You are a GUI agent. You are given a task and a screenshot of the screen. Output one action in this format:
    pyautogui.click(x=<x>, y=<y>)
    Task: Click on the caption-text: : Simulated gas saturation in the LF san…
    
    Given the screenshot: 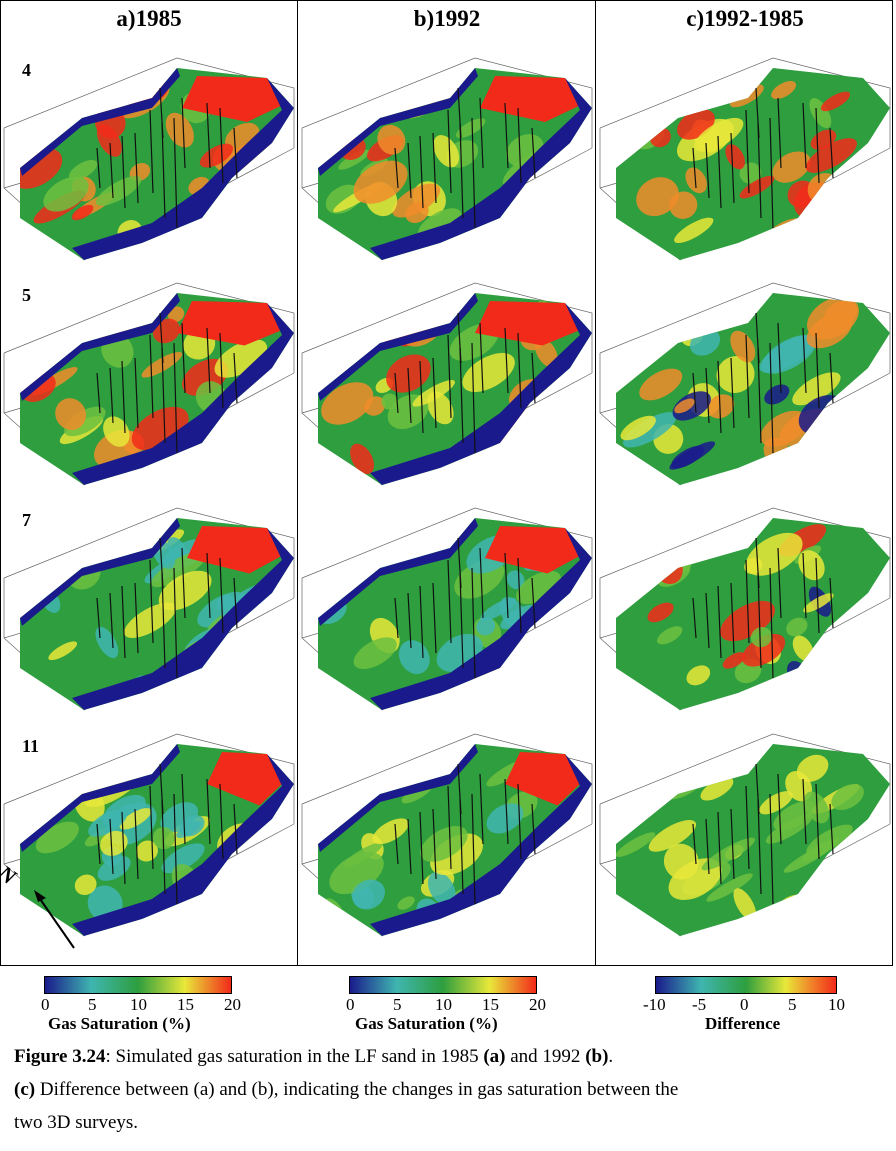 What is the action you would take?
    pyautogui.click(x=294, y=1056)
    